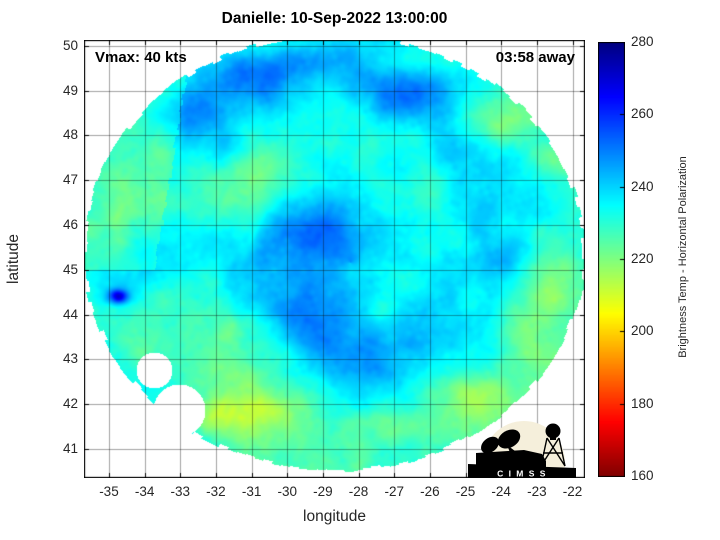 The image size is (720, 540). I want to click on y-tick-label: 45, so click(70, 269).